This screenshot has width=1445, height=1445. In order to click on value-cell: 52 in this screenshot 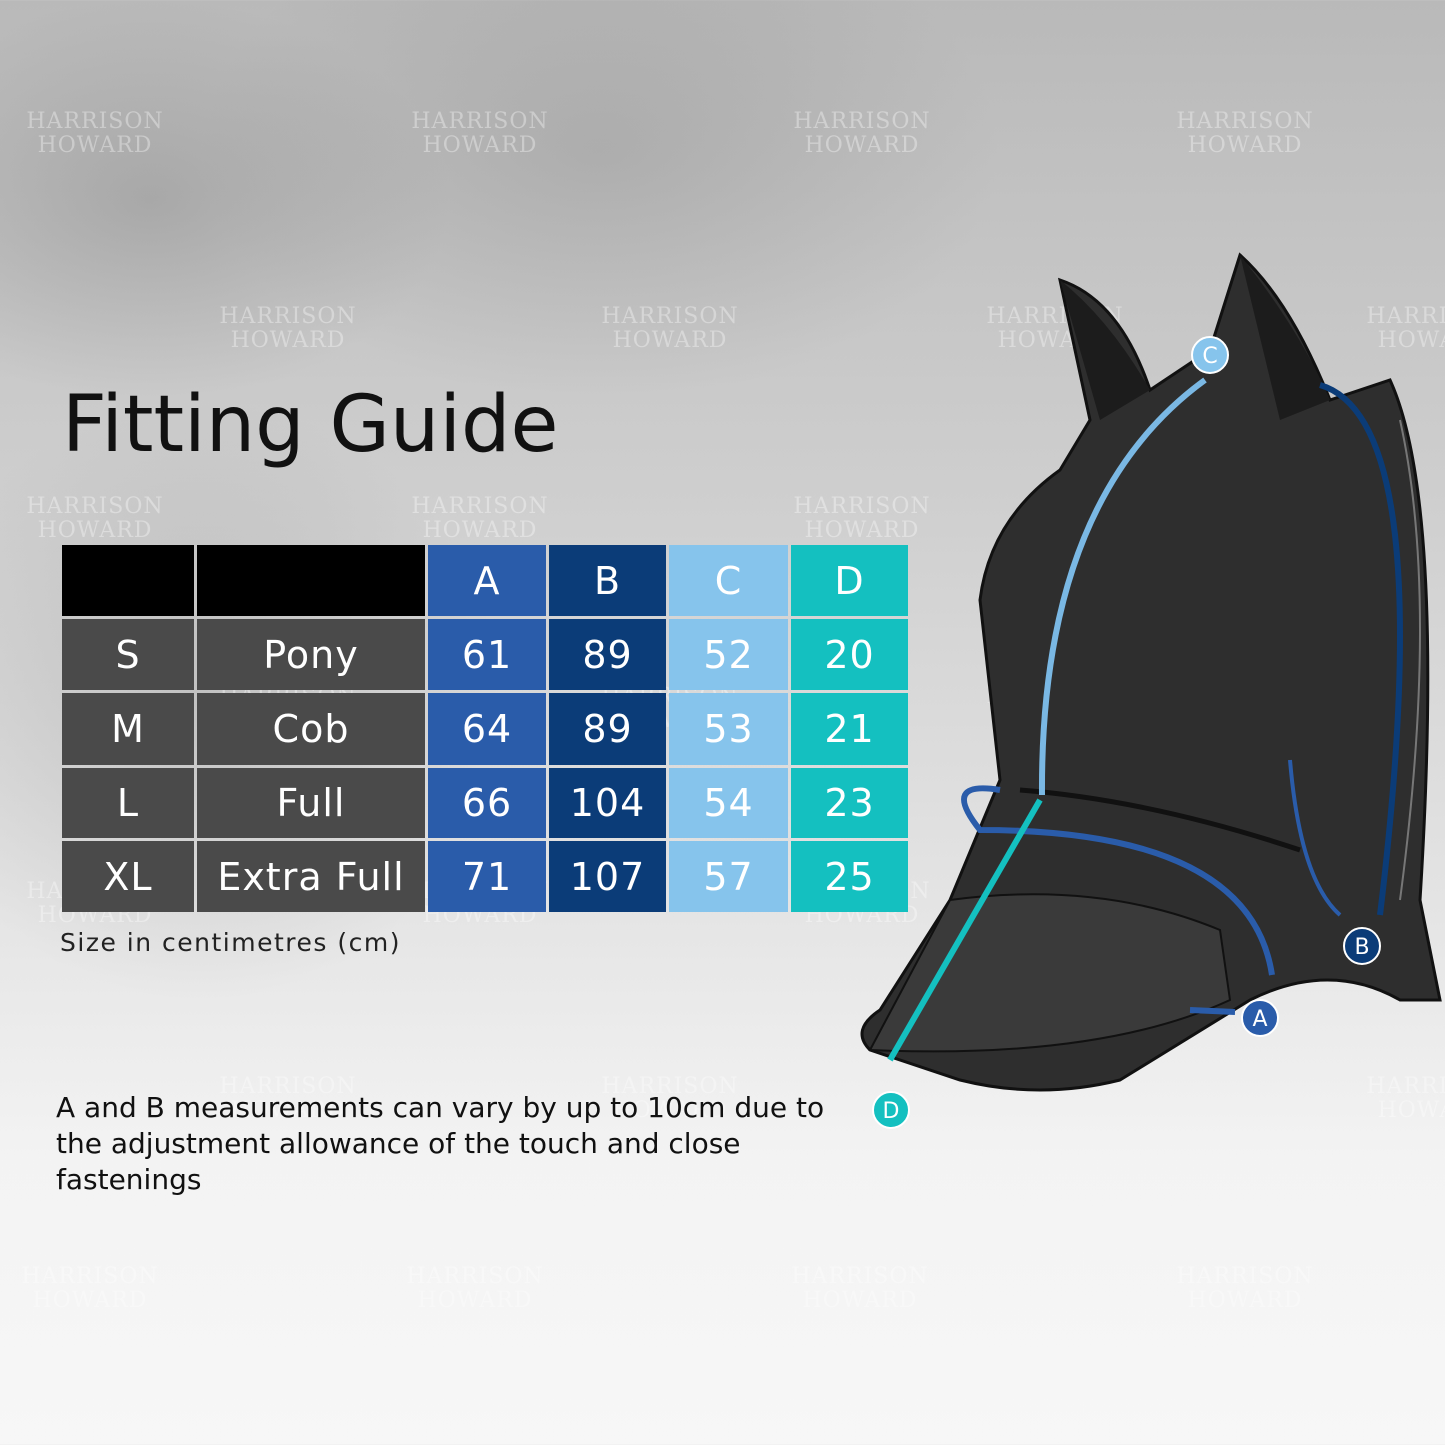, I will do `click(728, 654)`.